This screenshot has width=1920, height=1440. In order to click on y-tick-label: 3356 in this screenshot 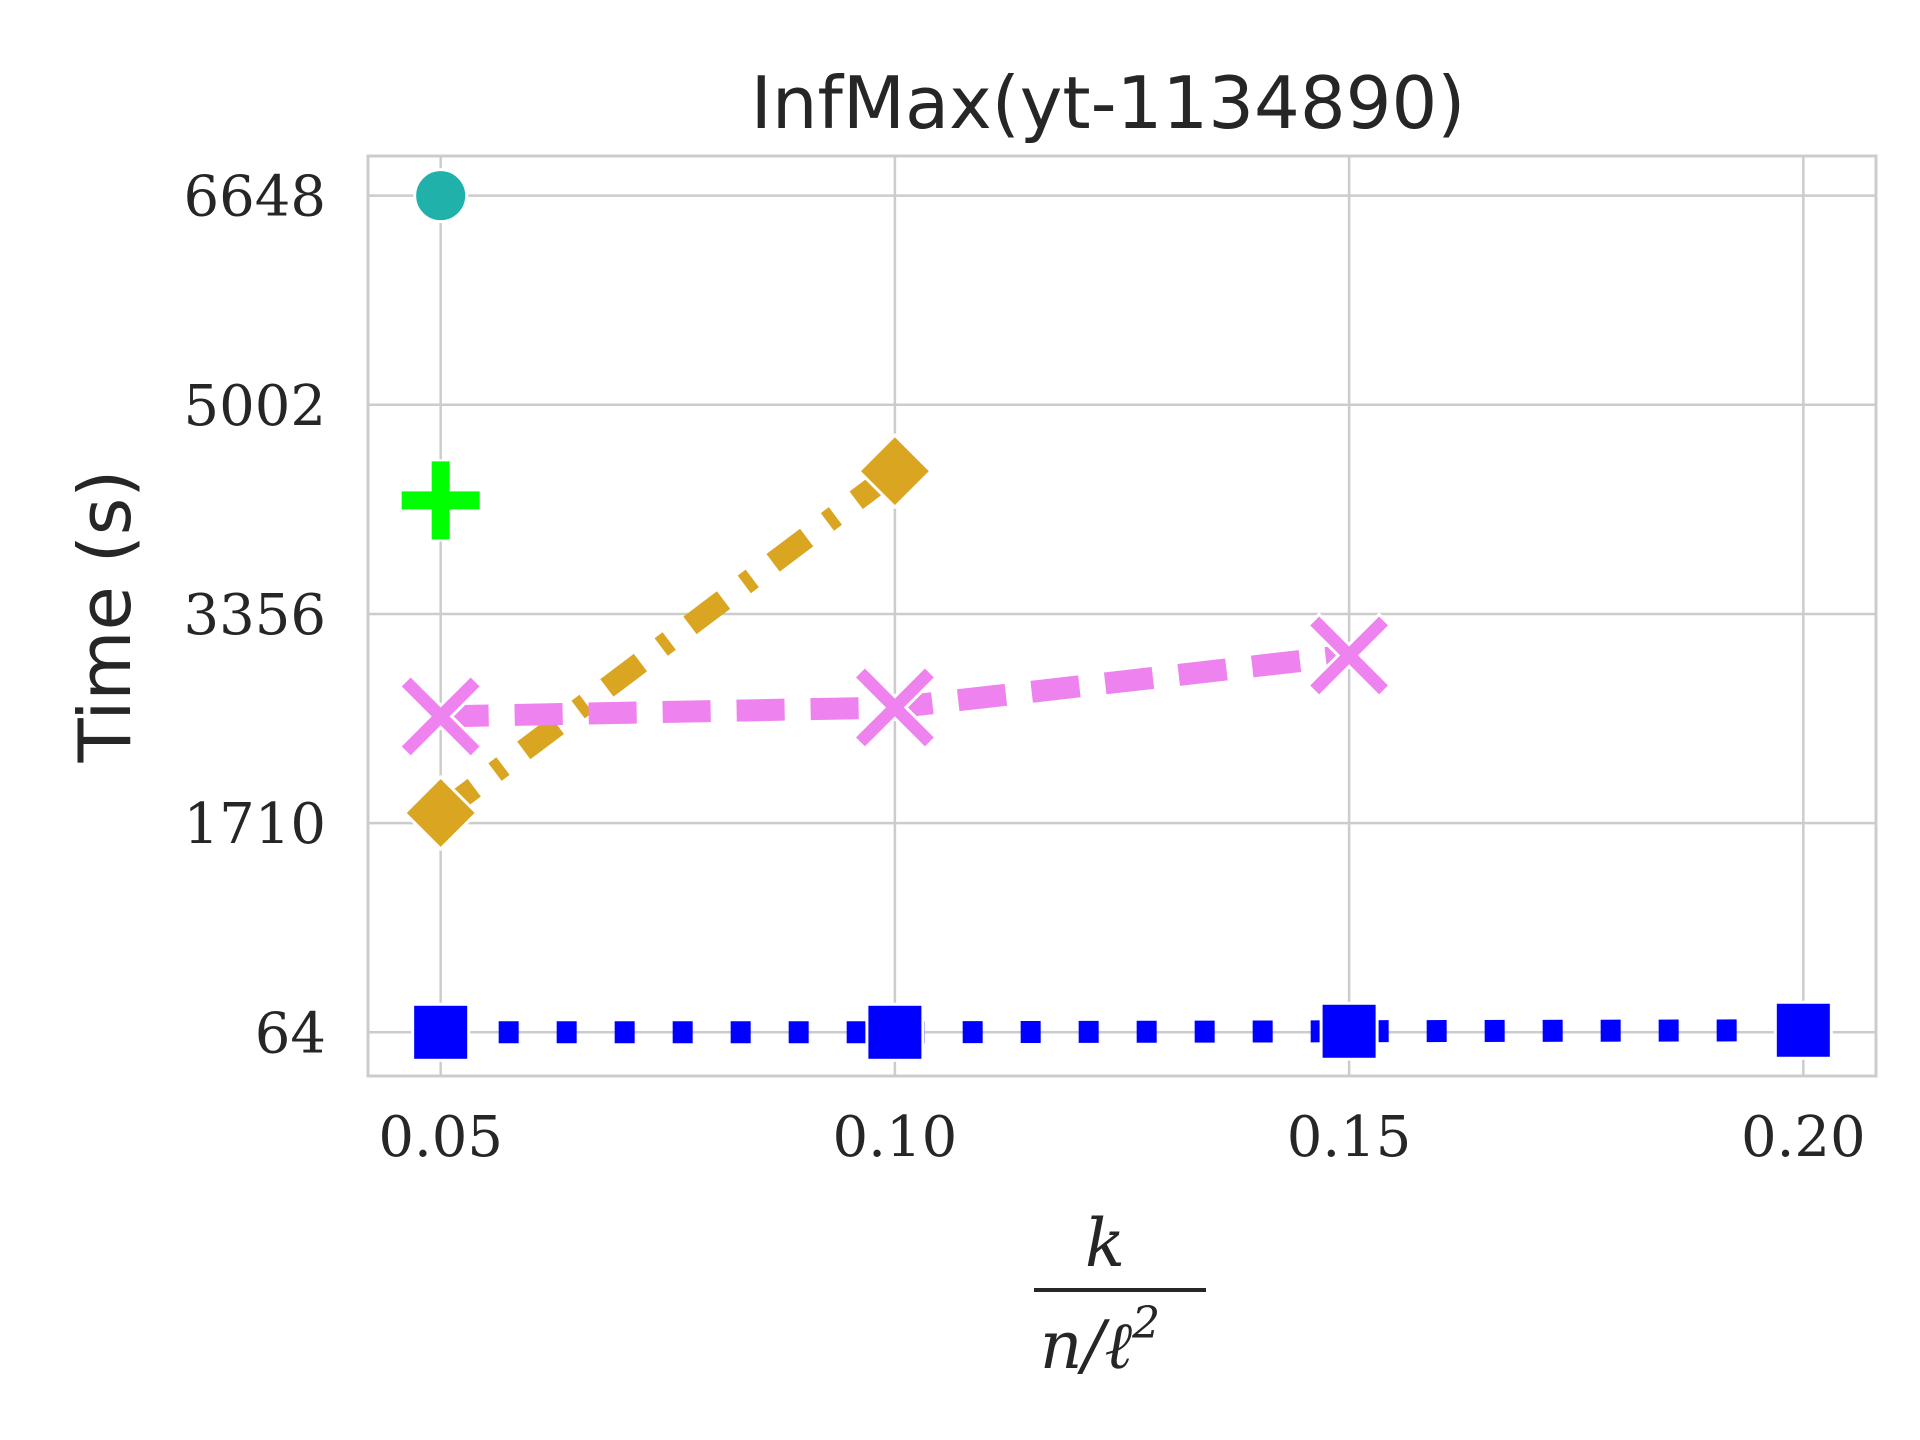, I will do `click(254, 615)`.